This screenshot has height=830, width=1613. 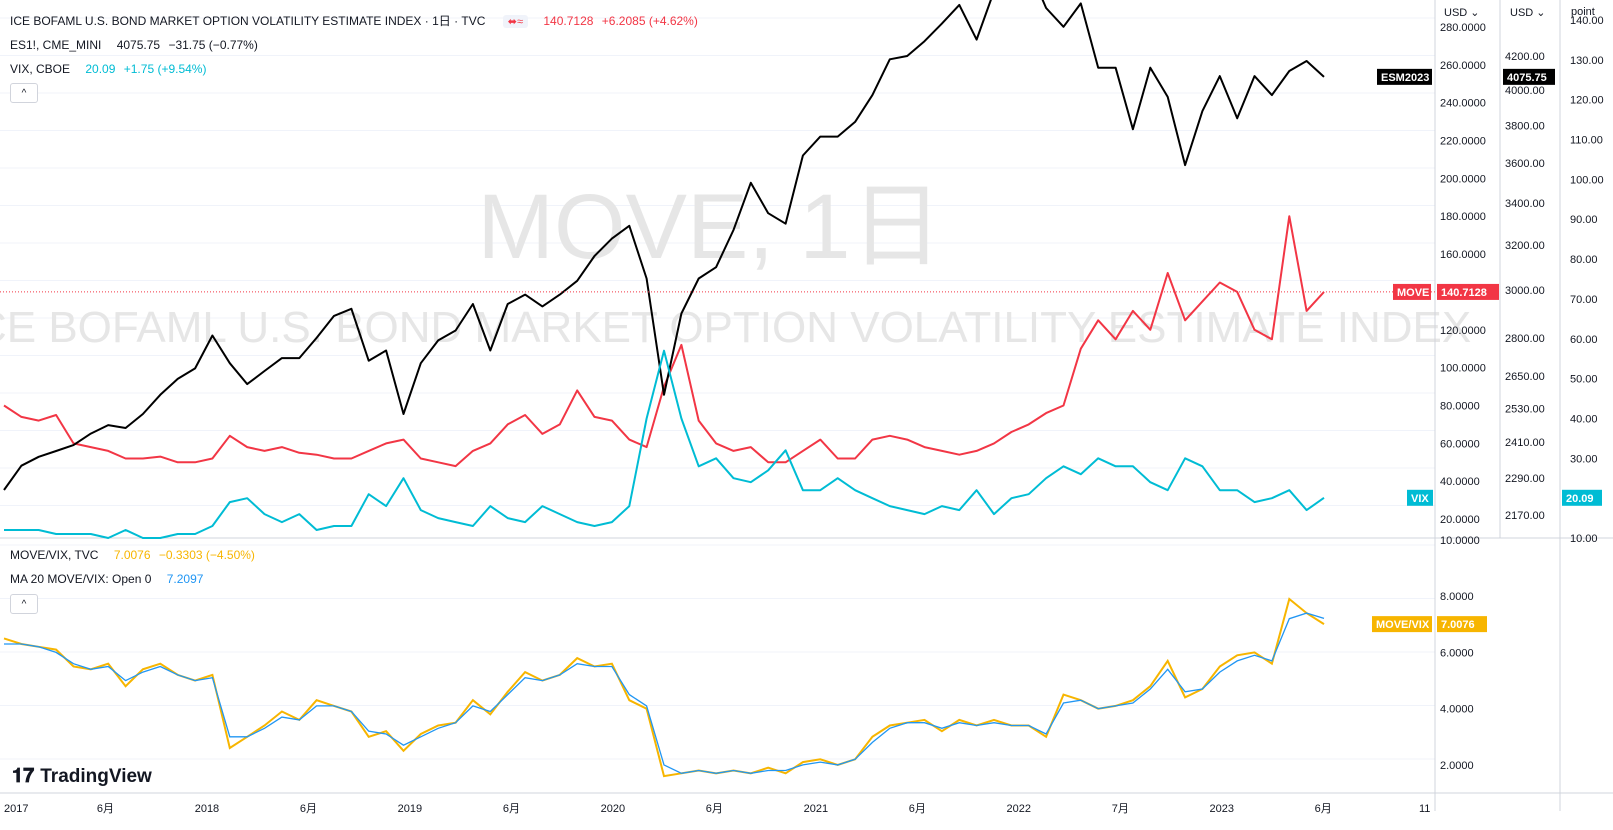 What do you see at coordinates (1457, 710) in the screenshot?
I see `ratio-tick: 4.0000` at bounding box center [1457, 710].